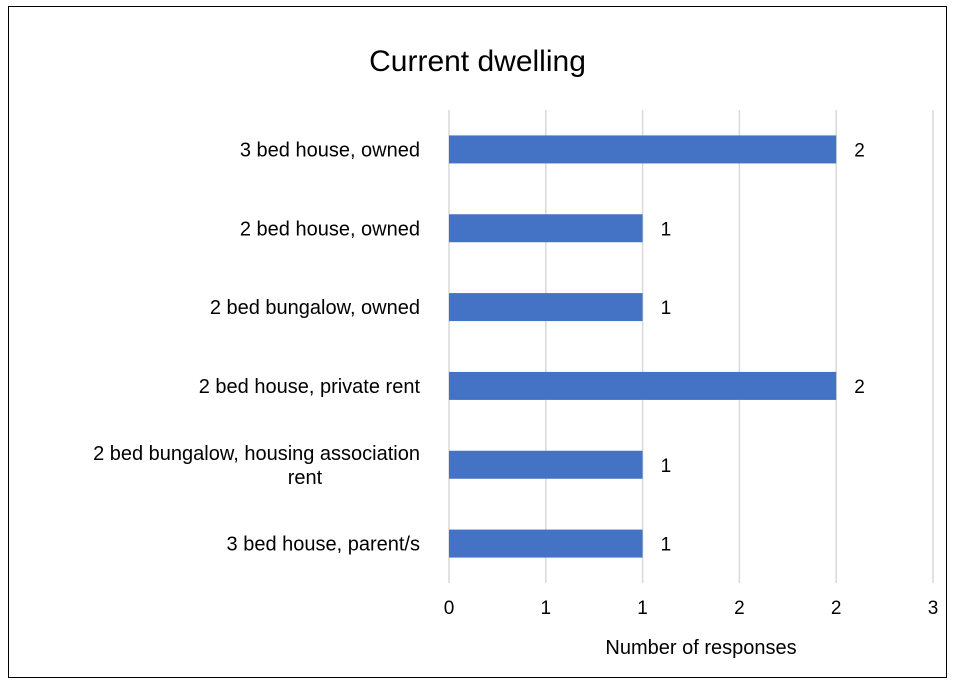 Image resolution: width=957 pixels, height=686 pixels. Describe the element at coordinates (330, 229) in the screenshot. I see `category-label: 2 bed house, owned` at that location.